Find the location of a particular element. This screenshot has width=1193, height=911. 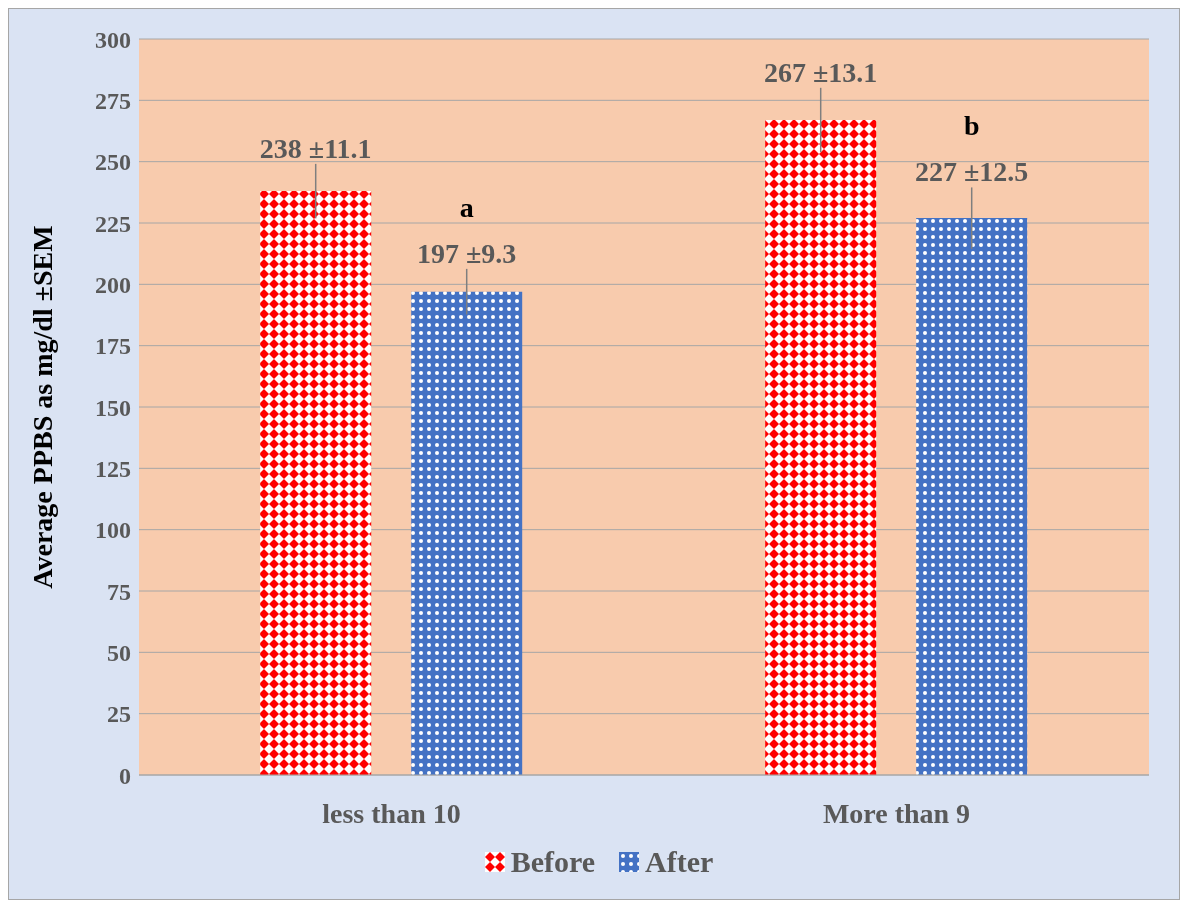

data-label: 197 ±9.3 is located at coordinates (467, 253).